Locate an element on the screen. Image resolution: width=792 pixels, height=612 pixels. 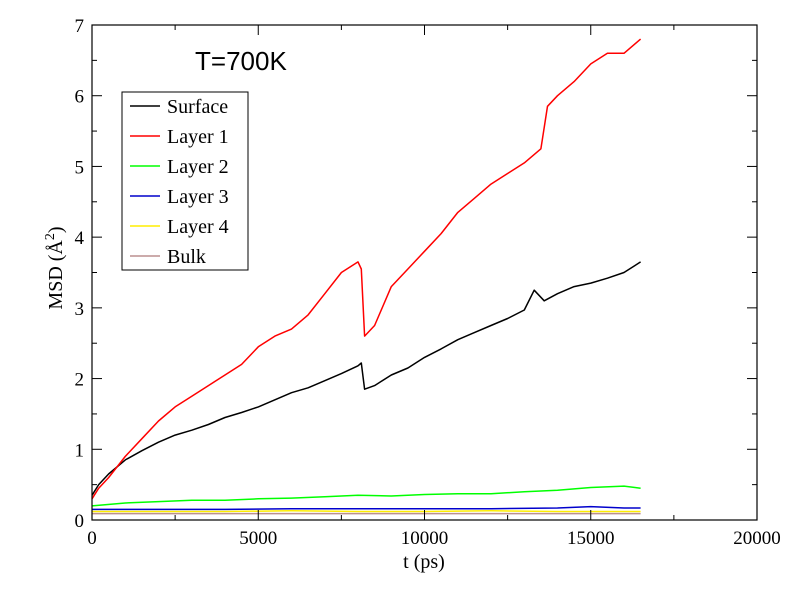
legend: Surface Layer 1 Layer 2 Layer 3 Layer 4 Bulk is located at coordinates (185, 181).